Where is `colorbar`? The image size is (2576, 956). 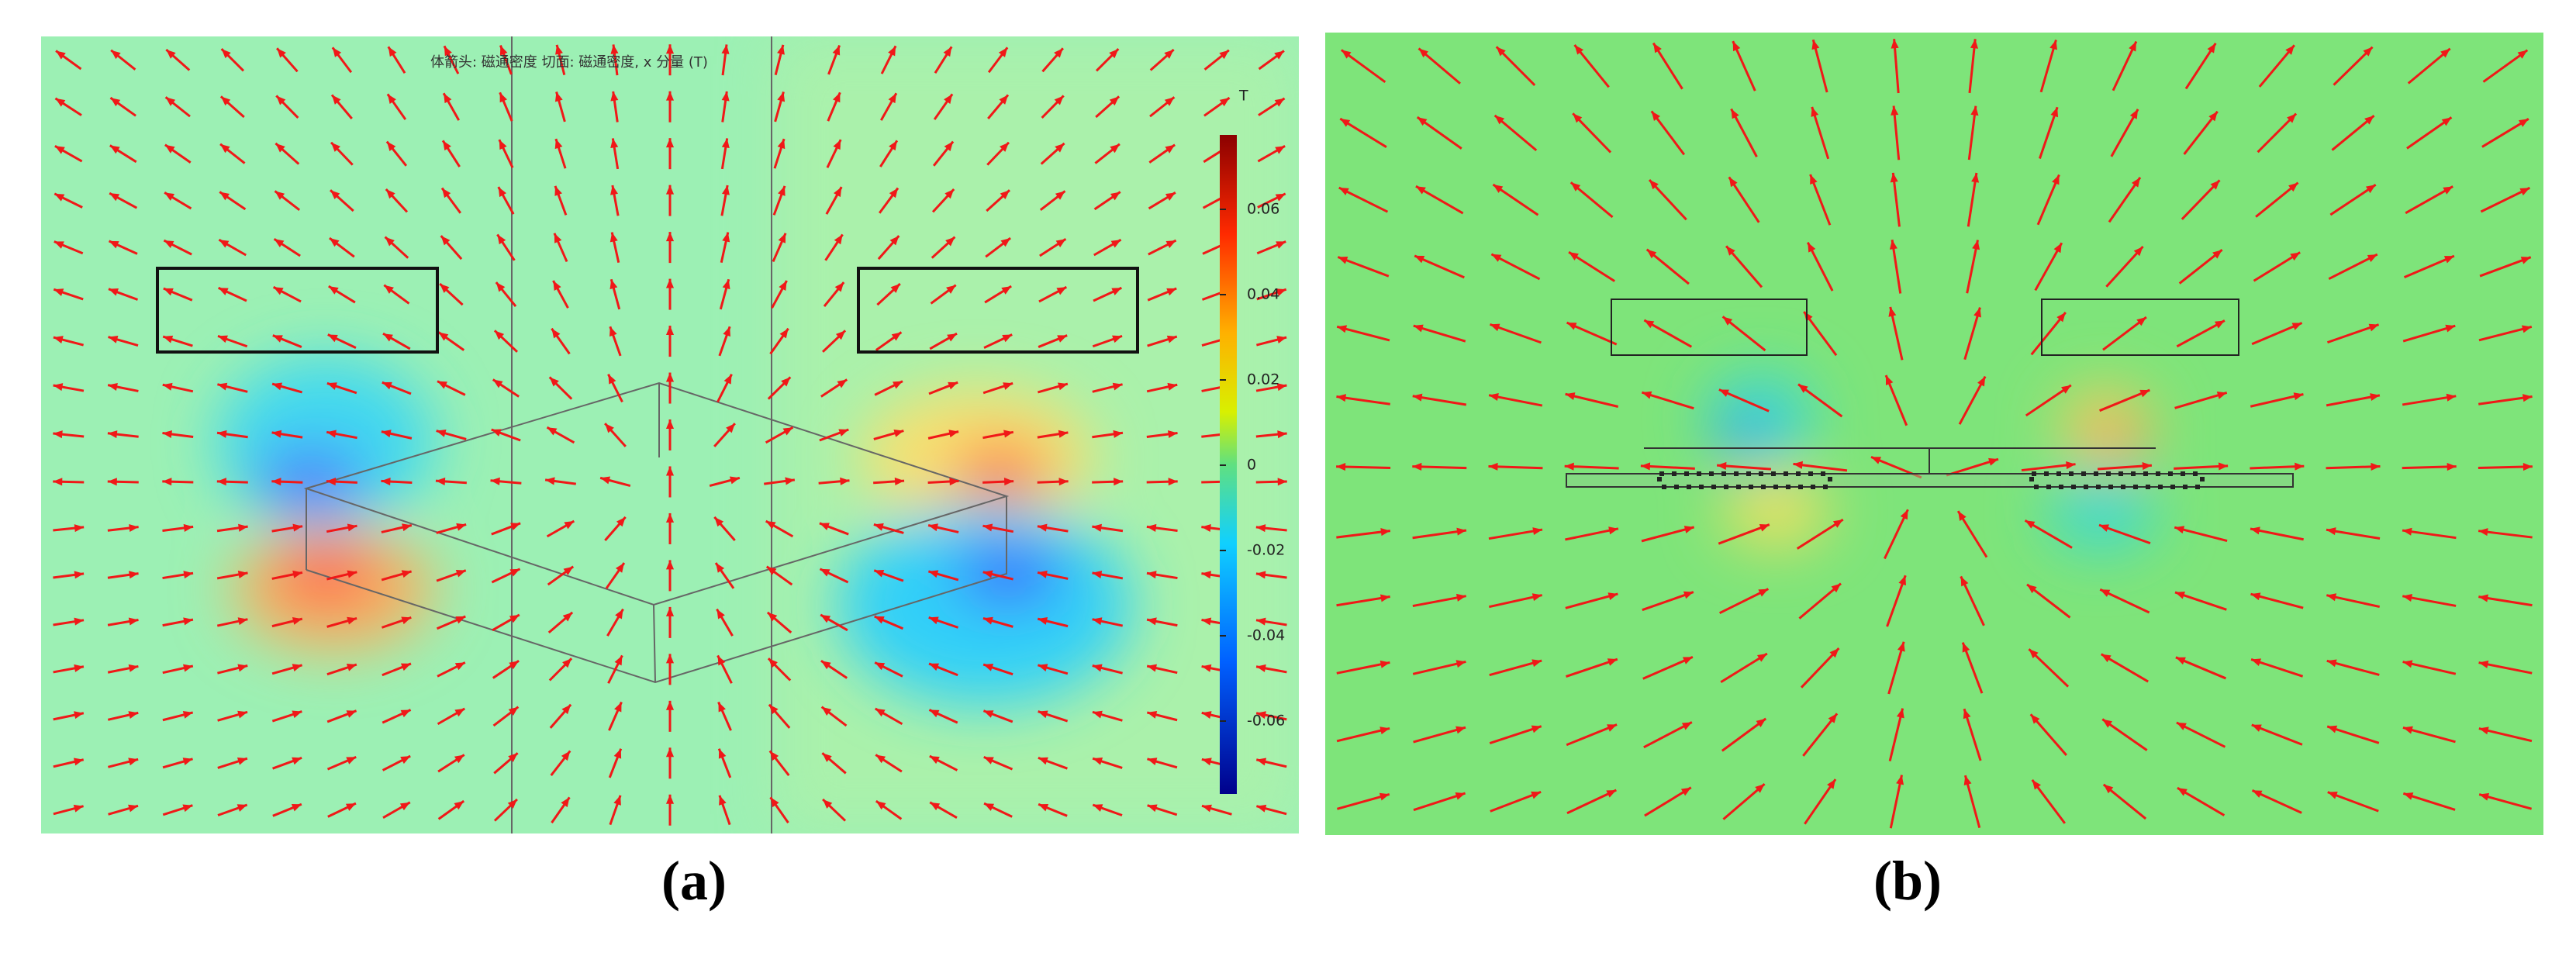 colorbar is located at coordinates (1228, 464).